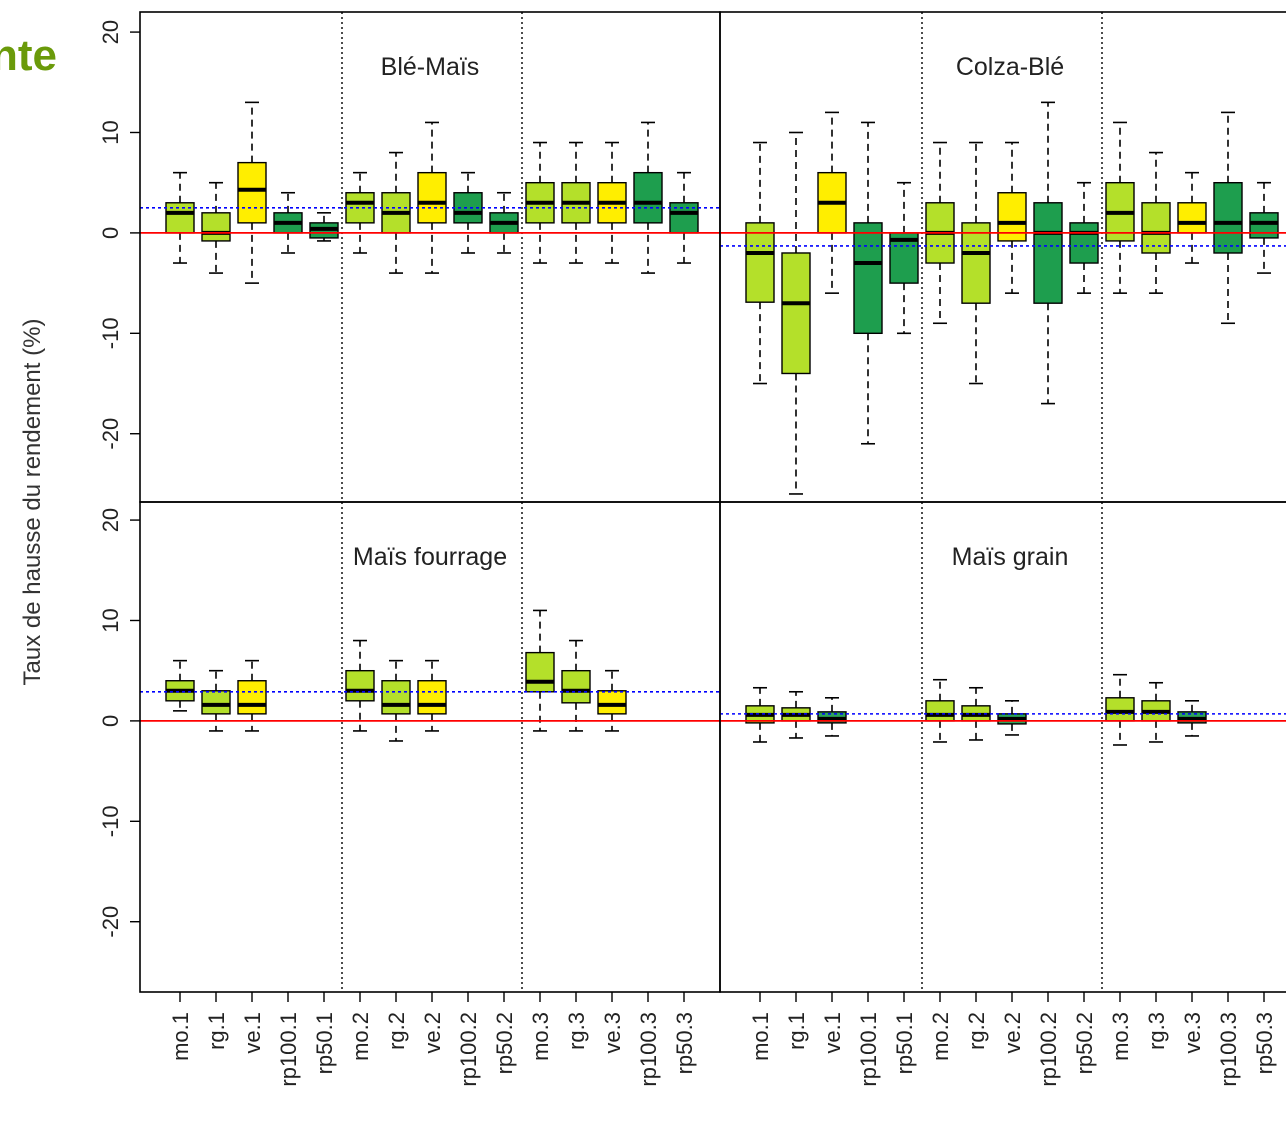 This screenshot has height=1132, width=1286. Describe the element at coordinates (1010, 67) in the screenshot. I see `panel-title: Colza-Blé` at that location.